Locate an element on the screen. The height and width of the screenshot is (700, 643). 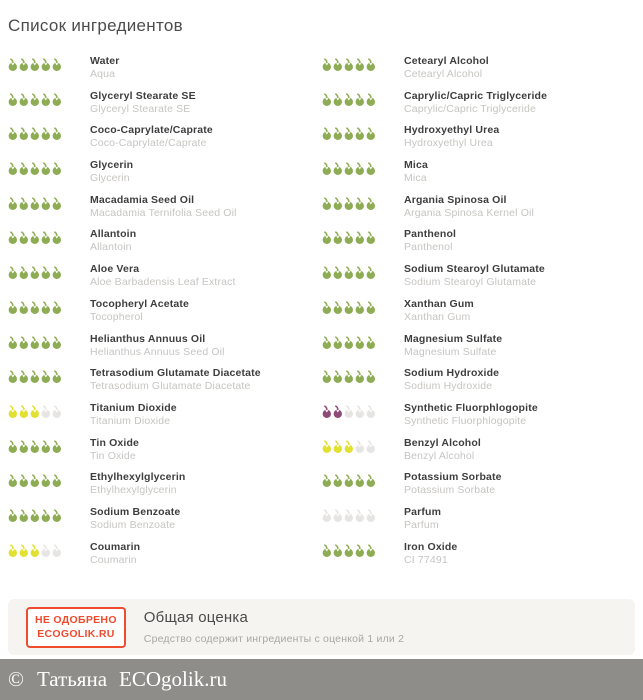
footer-site-link: ECOgolik.ru is located at coordinates (173, 679).